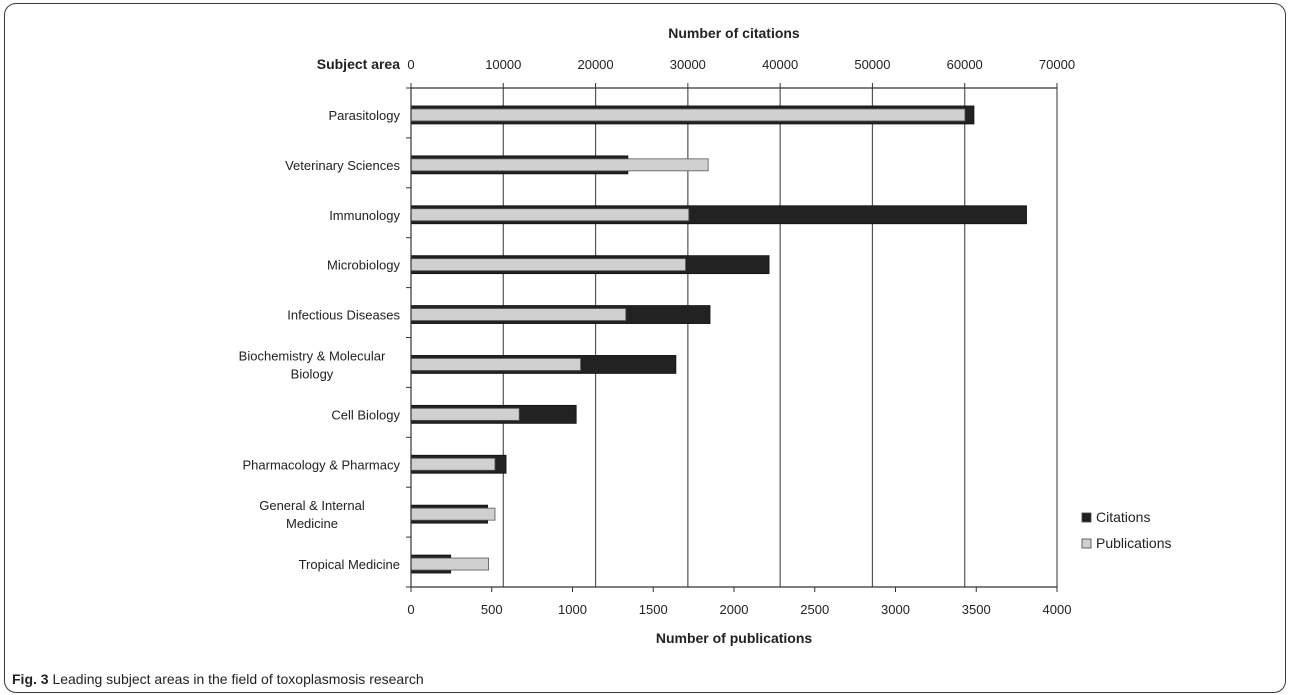 The height and width of the screenshot is (695, 1290). What do you see at coordinates (814, 609) in the screenshot?
I see `bottom-axis-tick-label: 2500` at bounding box center [814, 609].